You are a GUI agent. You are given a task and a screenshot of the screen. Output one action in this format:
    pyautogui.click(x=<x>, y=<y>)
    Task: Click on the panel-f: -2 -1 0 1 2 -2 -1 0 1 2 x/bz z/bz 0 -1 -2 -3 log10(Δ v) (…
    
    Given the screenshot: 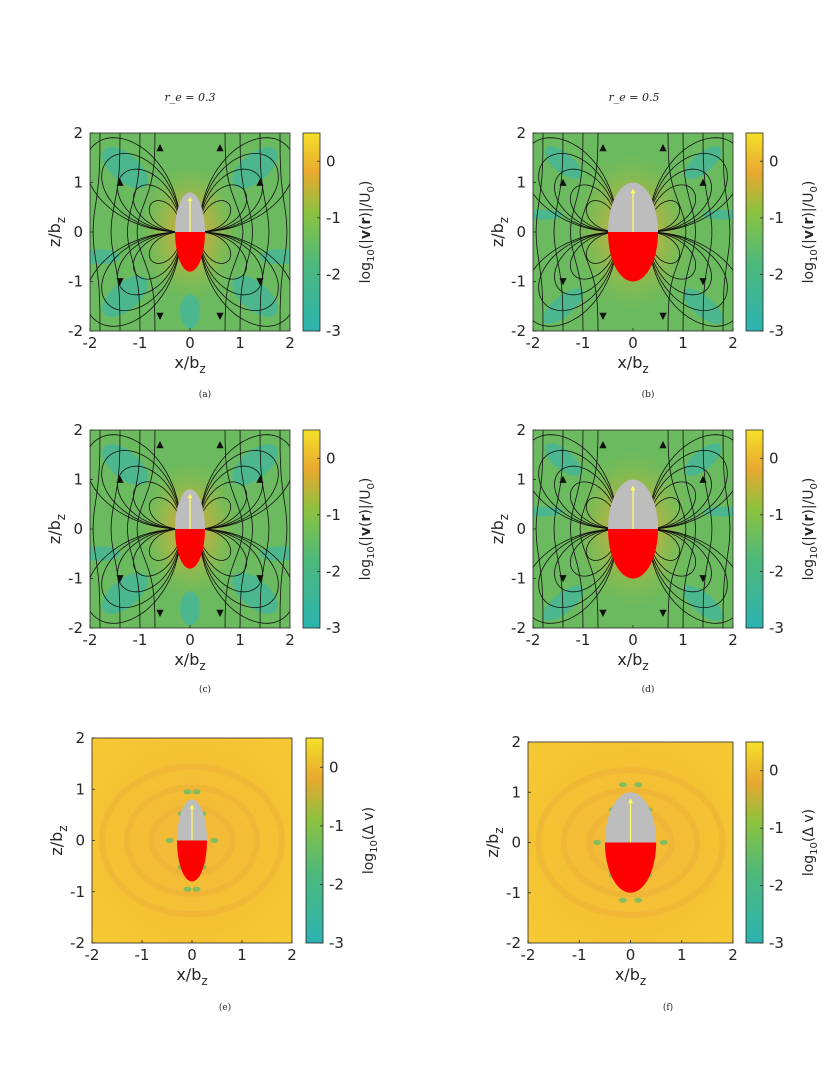 What is the action you would take?
    pyautogui.click(x=651, y=873)
    